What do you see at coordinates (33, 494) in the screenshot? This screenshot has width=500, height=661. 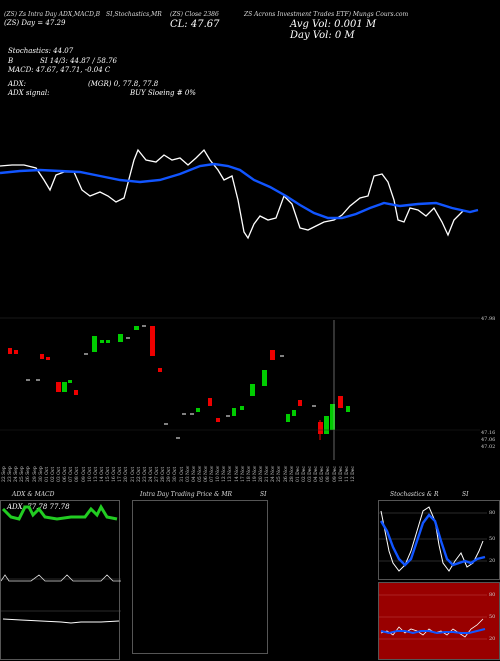 I see `adx-panel-title: ADX & MACD` at bounding box center [33, 494].